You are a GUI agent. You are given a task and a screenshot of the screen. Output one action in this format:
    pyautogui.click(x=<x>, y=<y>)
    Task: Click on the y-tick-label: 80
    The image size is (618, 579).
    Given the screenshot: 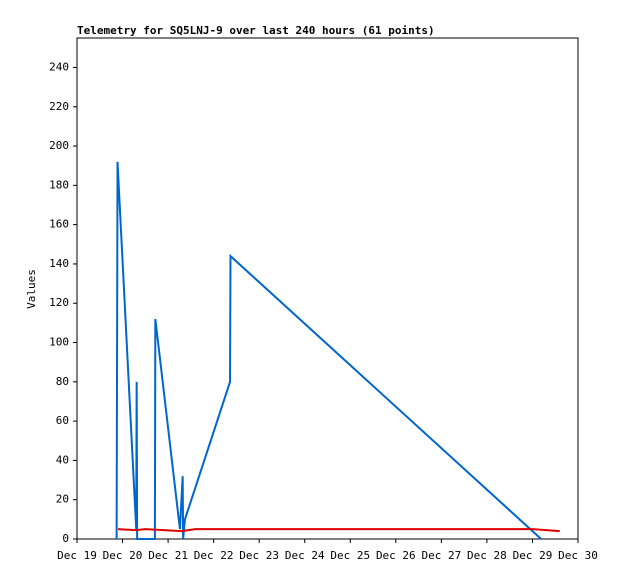 What is the action you would take?
    pyautogui.click(x=62, y=381)
    